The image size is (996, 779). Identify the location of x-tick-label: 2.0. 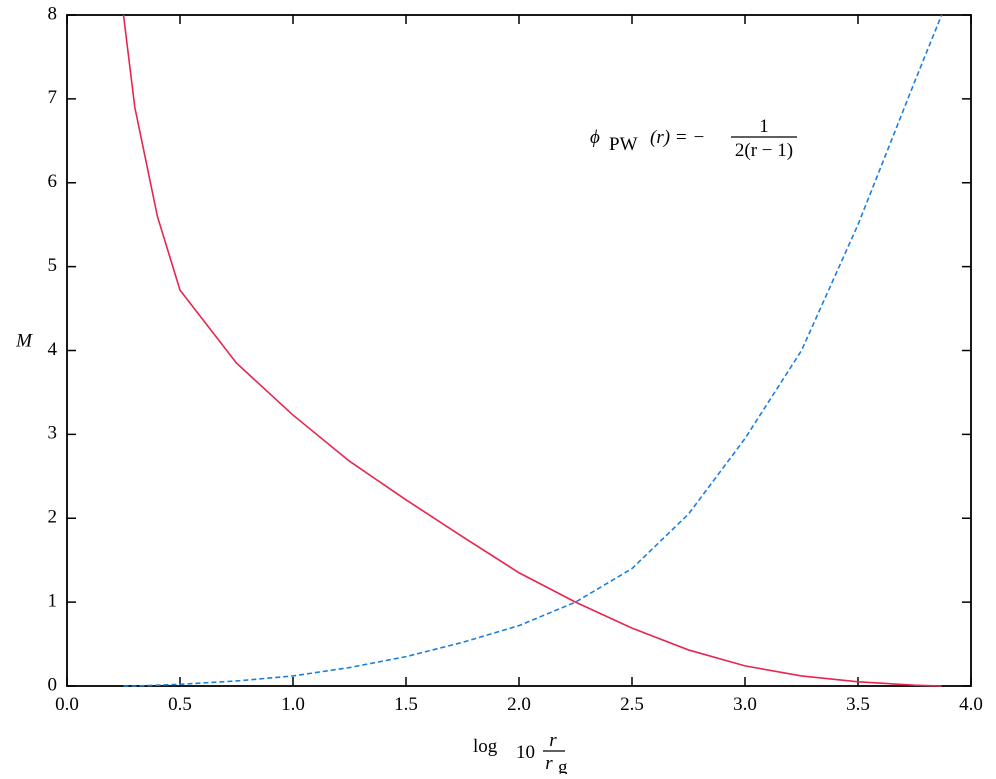
(519, 704).